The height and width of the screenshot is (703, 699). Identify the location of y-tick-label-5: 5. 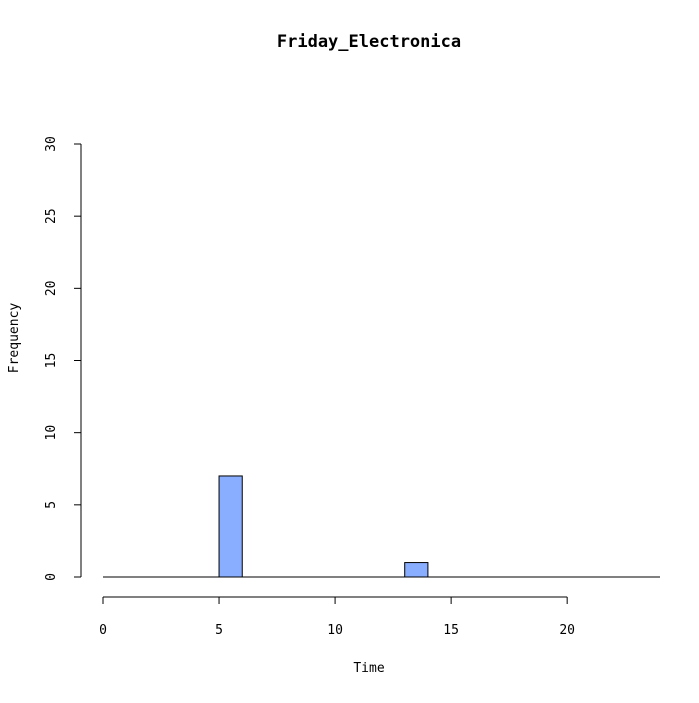
(51, 505).